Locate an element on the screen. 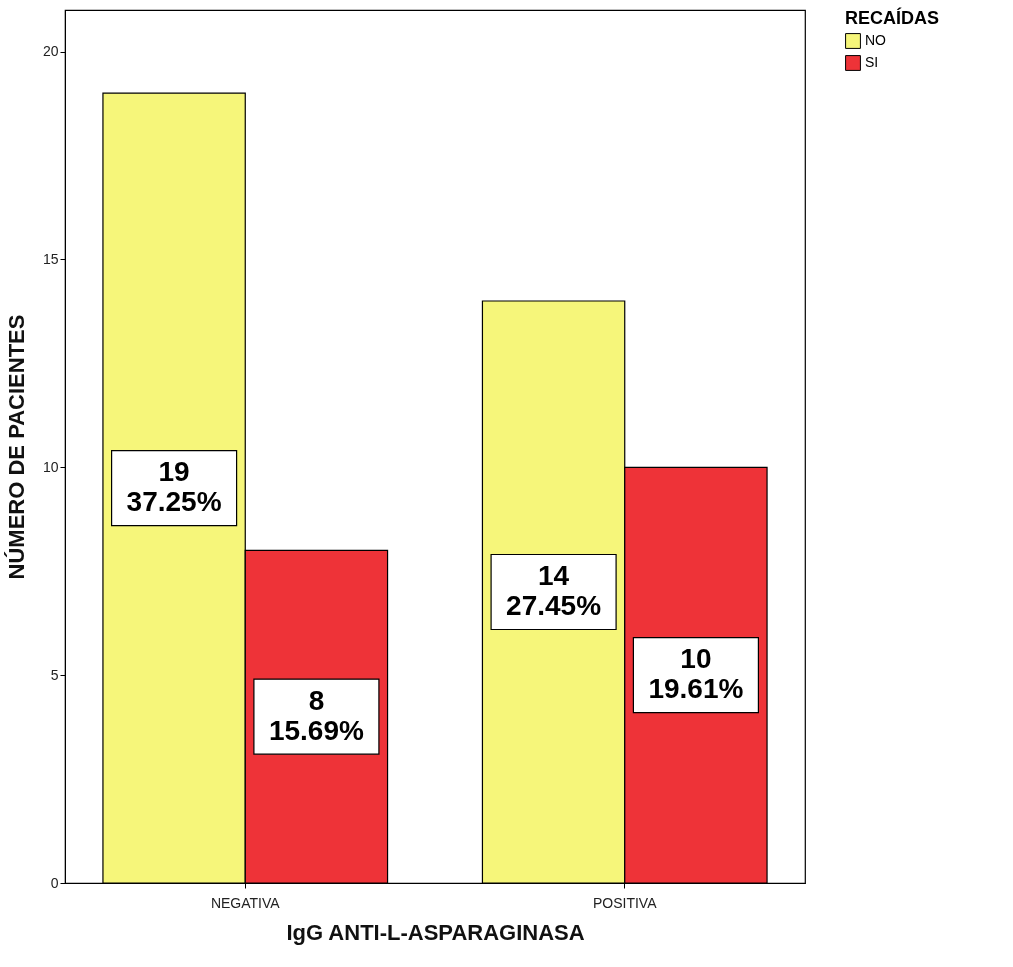 Image resolution: width=1013 pixels, height=967 pixels. x-tick-label: POSITIVA is located at coordinates (625, 902).